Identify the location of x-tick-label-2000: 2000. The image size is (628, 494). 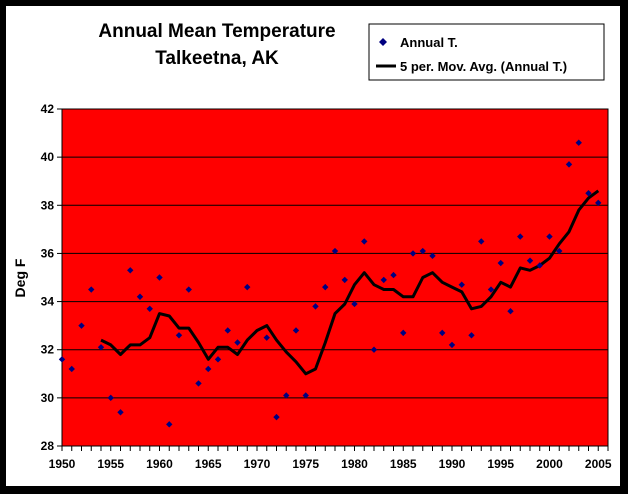
(549, 464).